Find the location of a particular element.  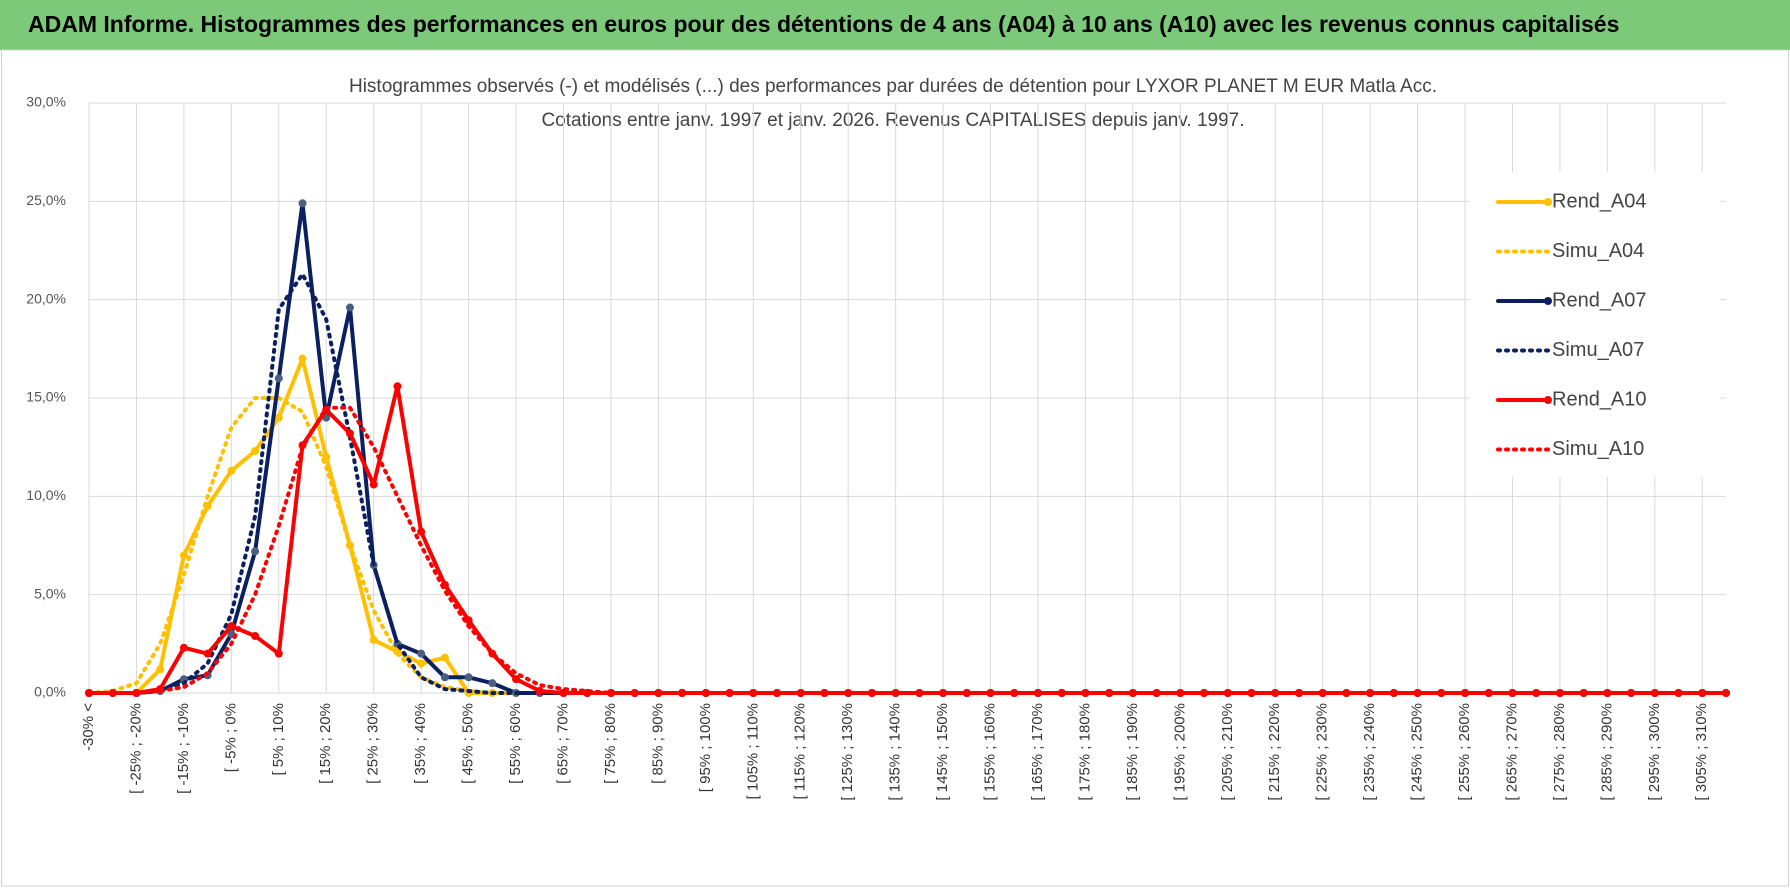

x-tick-label: [ -15% ; -10% is located at coordinates (183, 748).